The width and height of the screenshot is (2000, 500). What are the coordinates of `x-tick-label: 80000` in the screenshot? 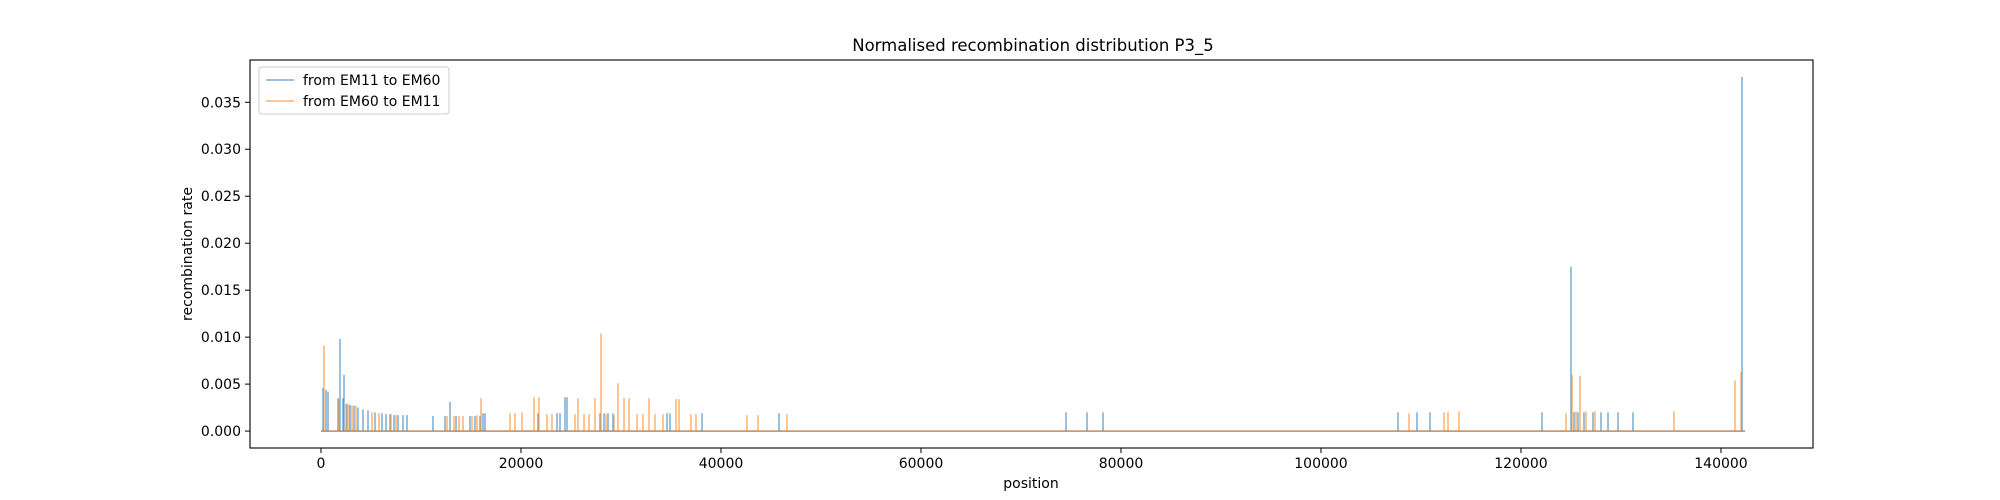 It's located at (1121, 464).